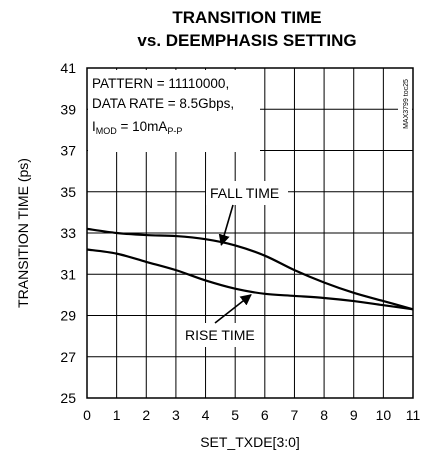  What do you see at coordinates (68, 68) in the screenshot?
I see `y-tick-label: 41` at bounding box center [68, 68].